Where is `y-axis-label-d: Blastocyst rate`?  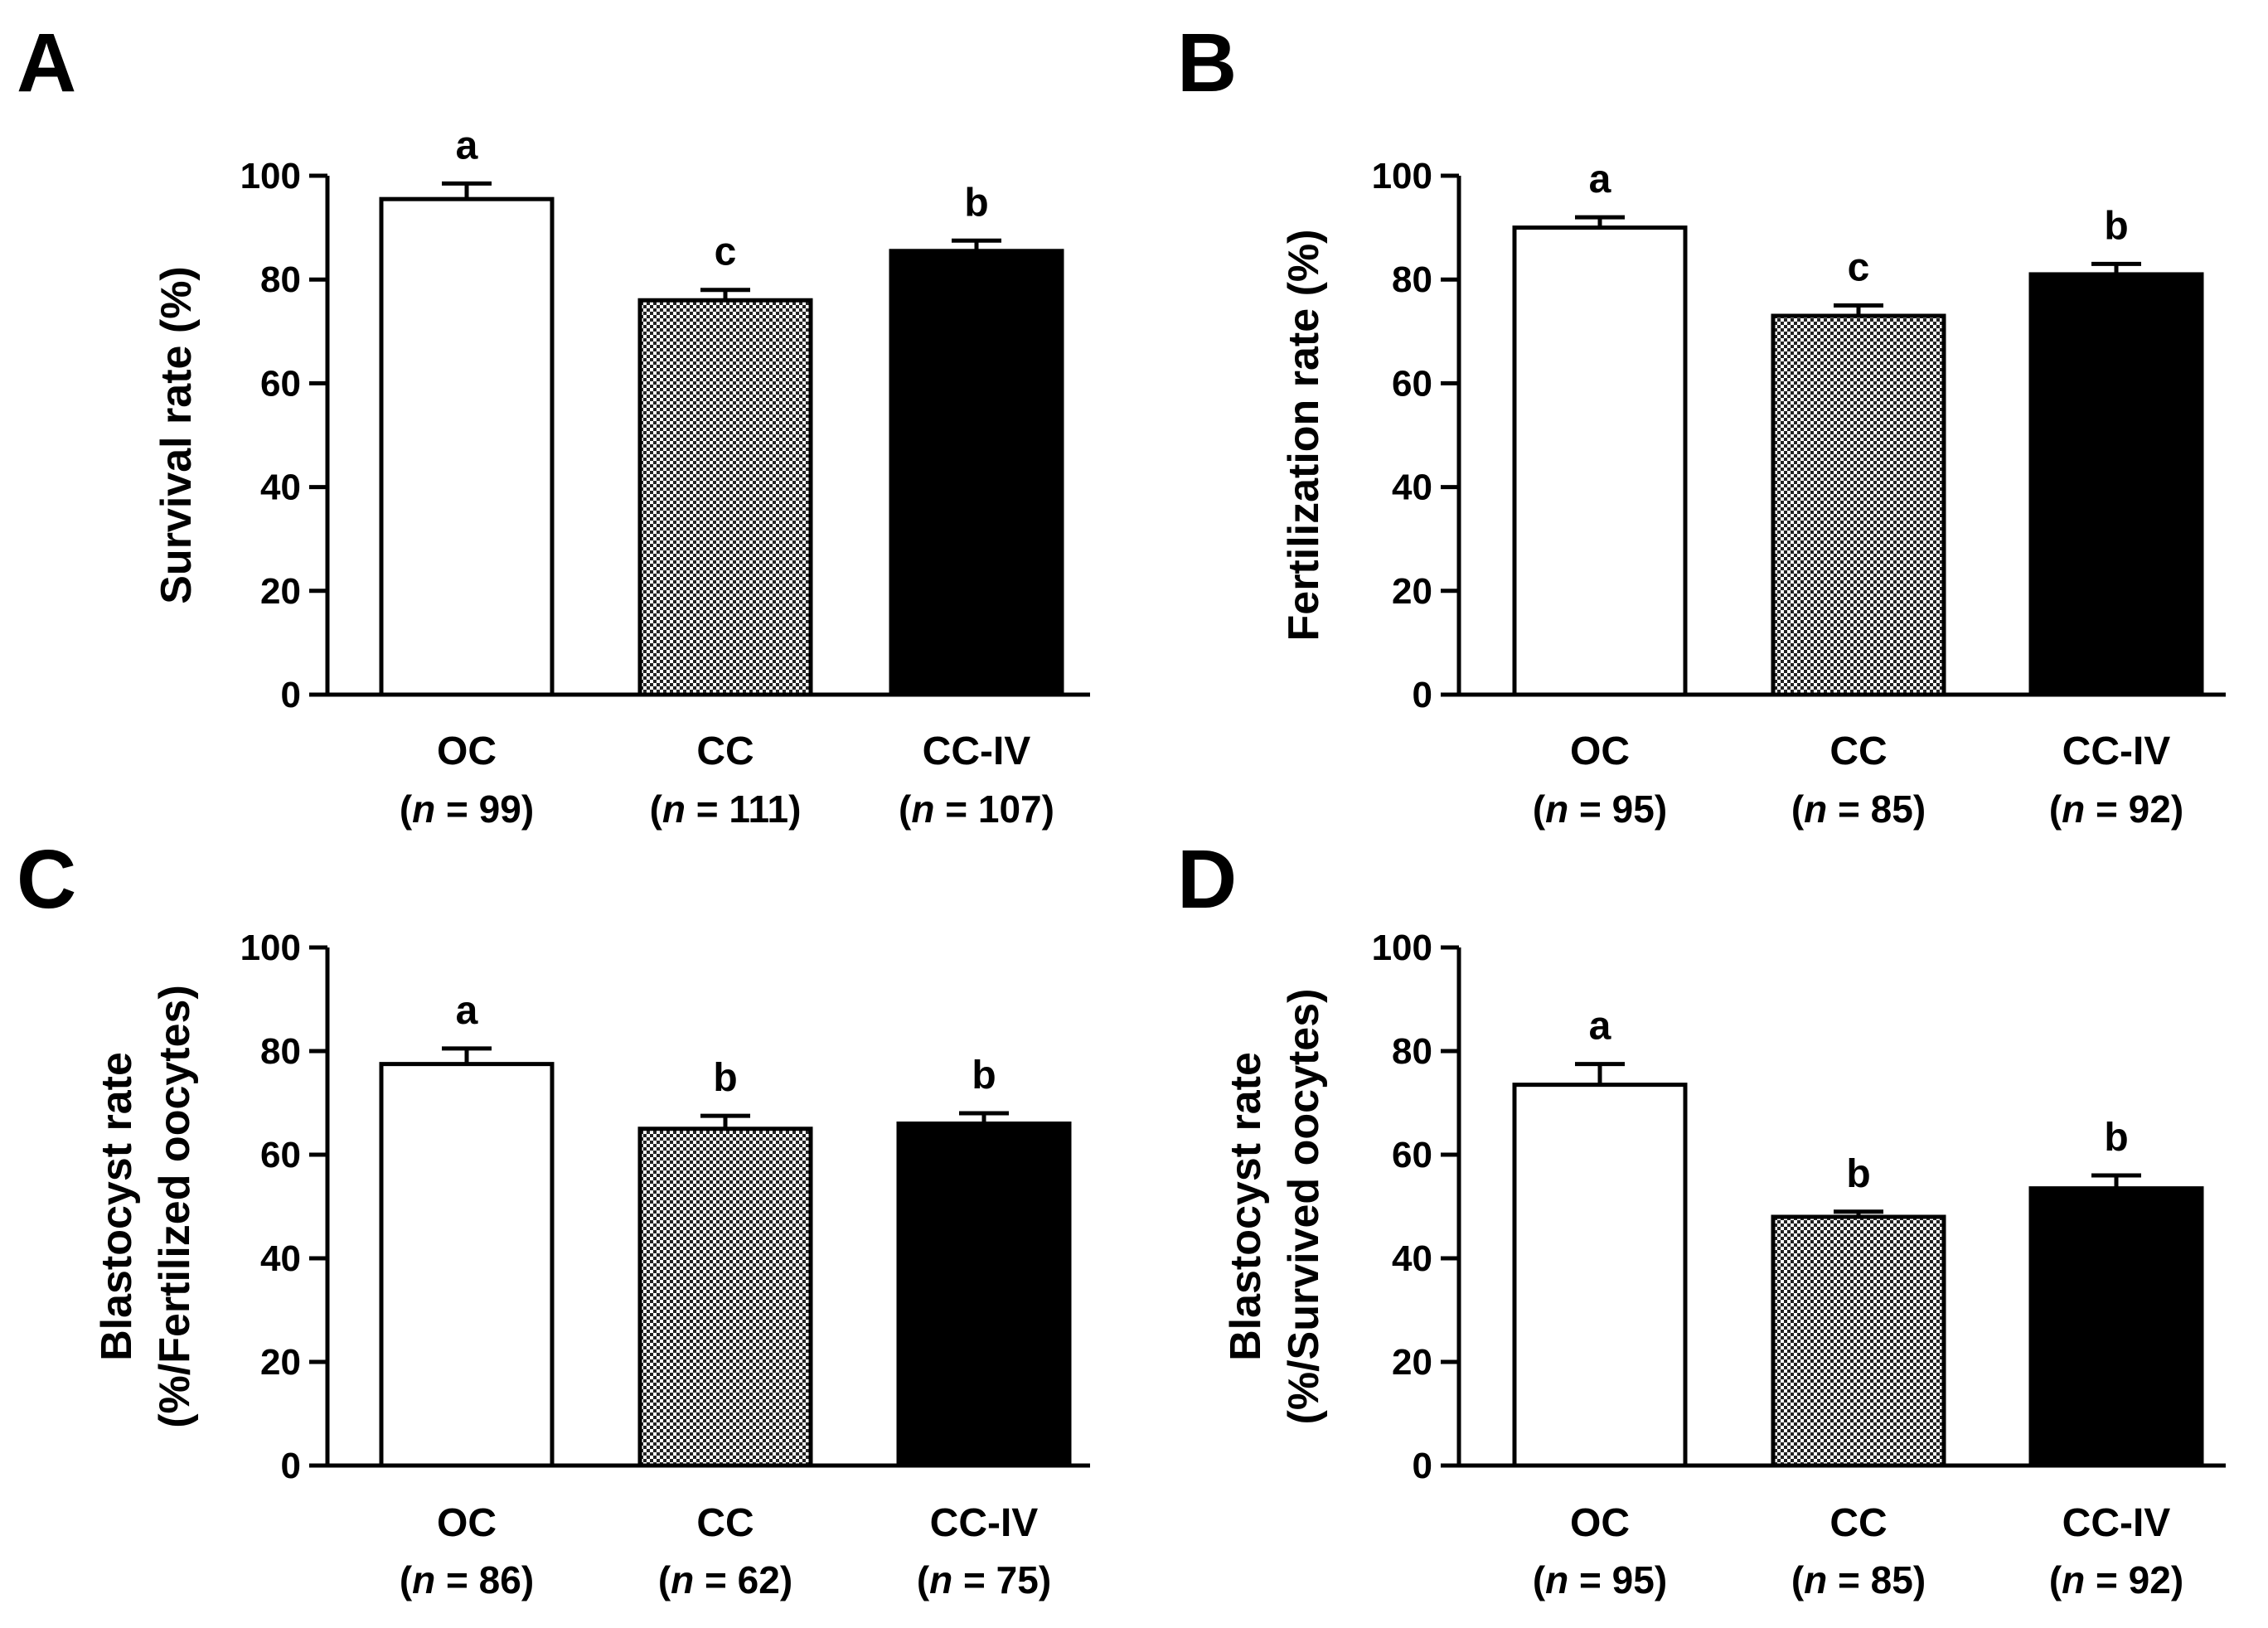
y-axis-label-d: Blastocyst rate is located at coordinates (1246, 1206).